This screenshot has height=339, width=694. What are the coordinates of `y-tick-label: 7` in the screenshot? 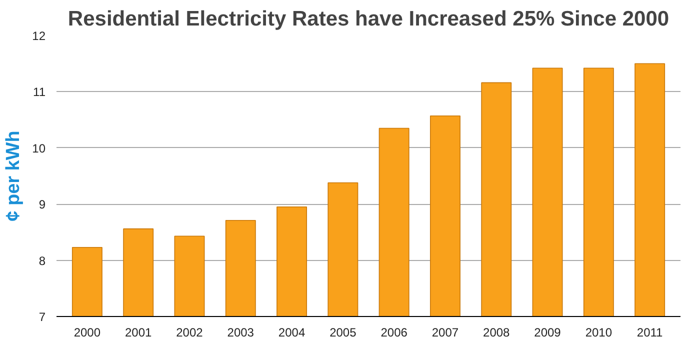 It's located at (42, 317).